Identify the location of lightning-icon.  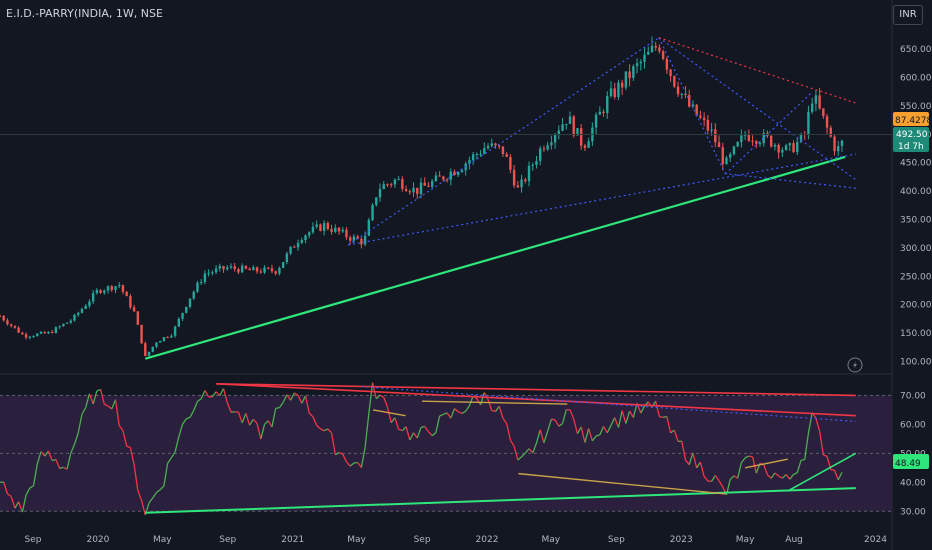
(855, 365).